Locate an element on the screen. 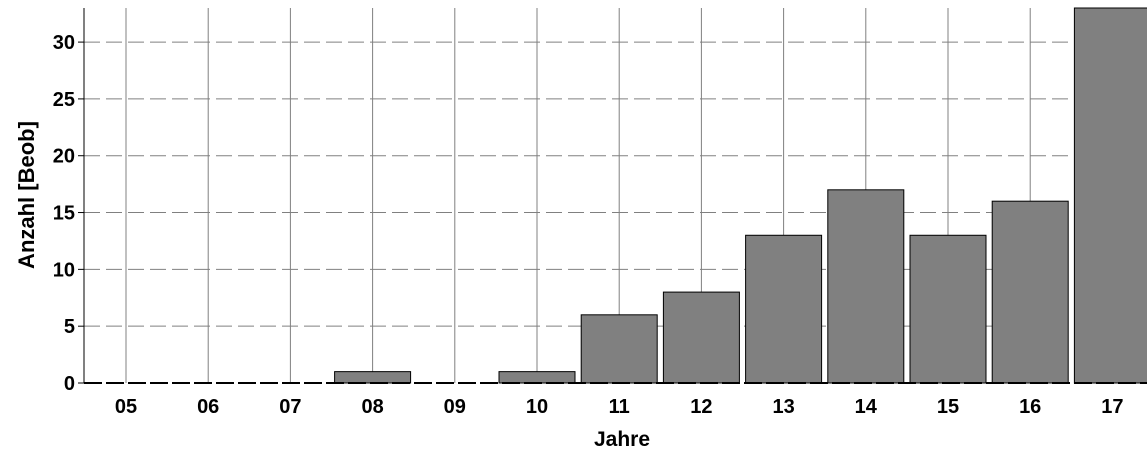  x-tick-label-17: 17 is located at coordinates (1112, 407).